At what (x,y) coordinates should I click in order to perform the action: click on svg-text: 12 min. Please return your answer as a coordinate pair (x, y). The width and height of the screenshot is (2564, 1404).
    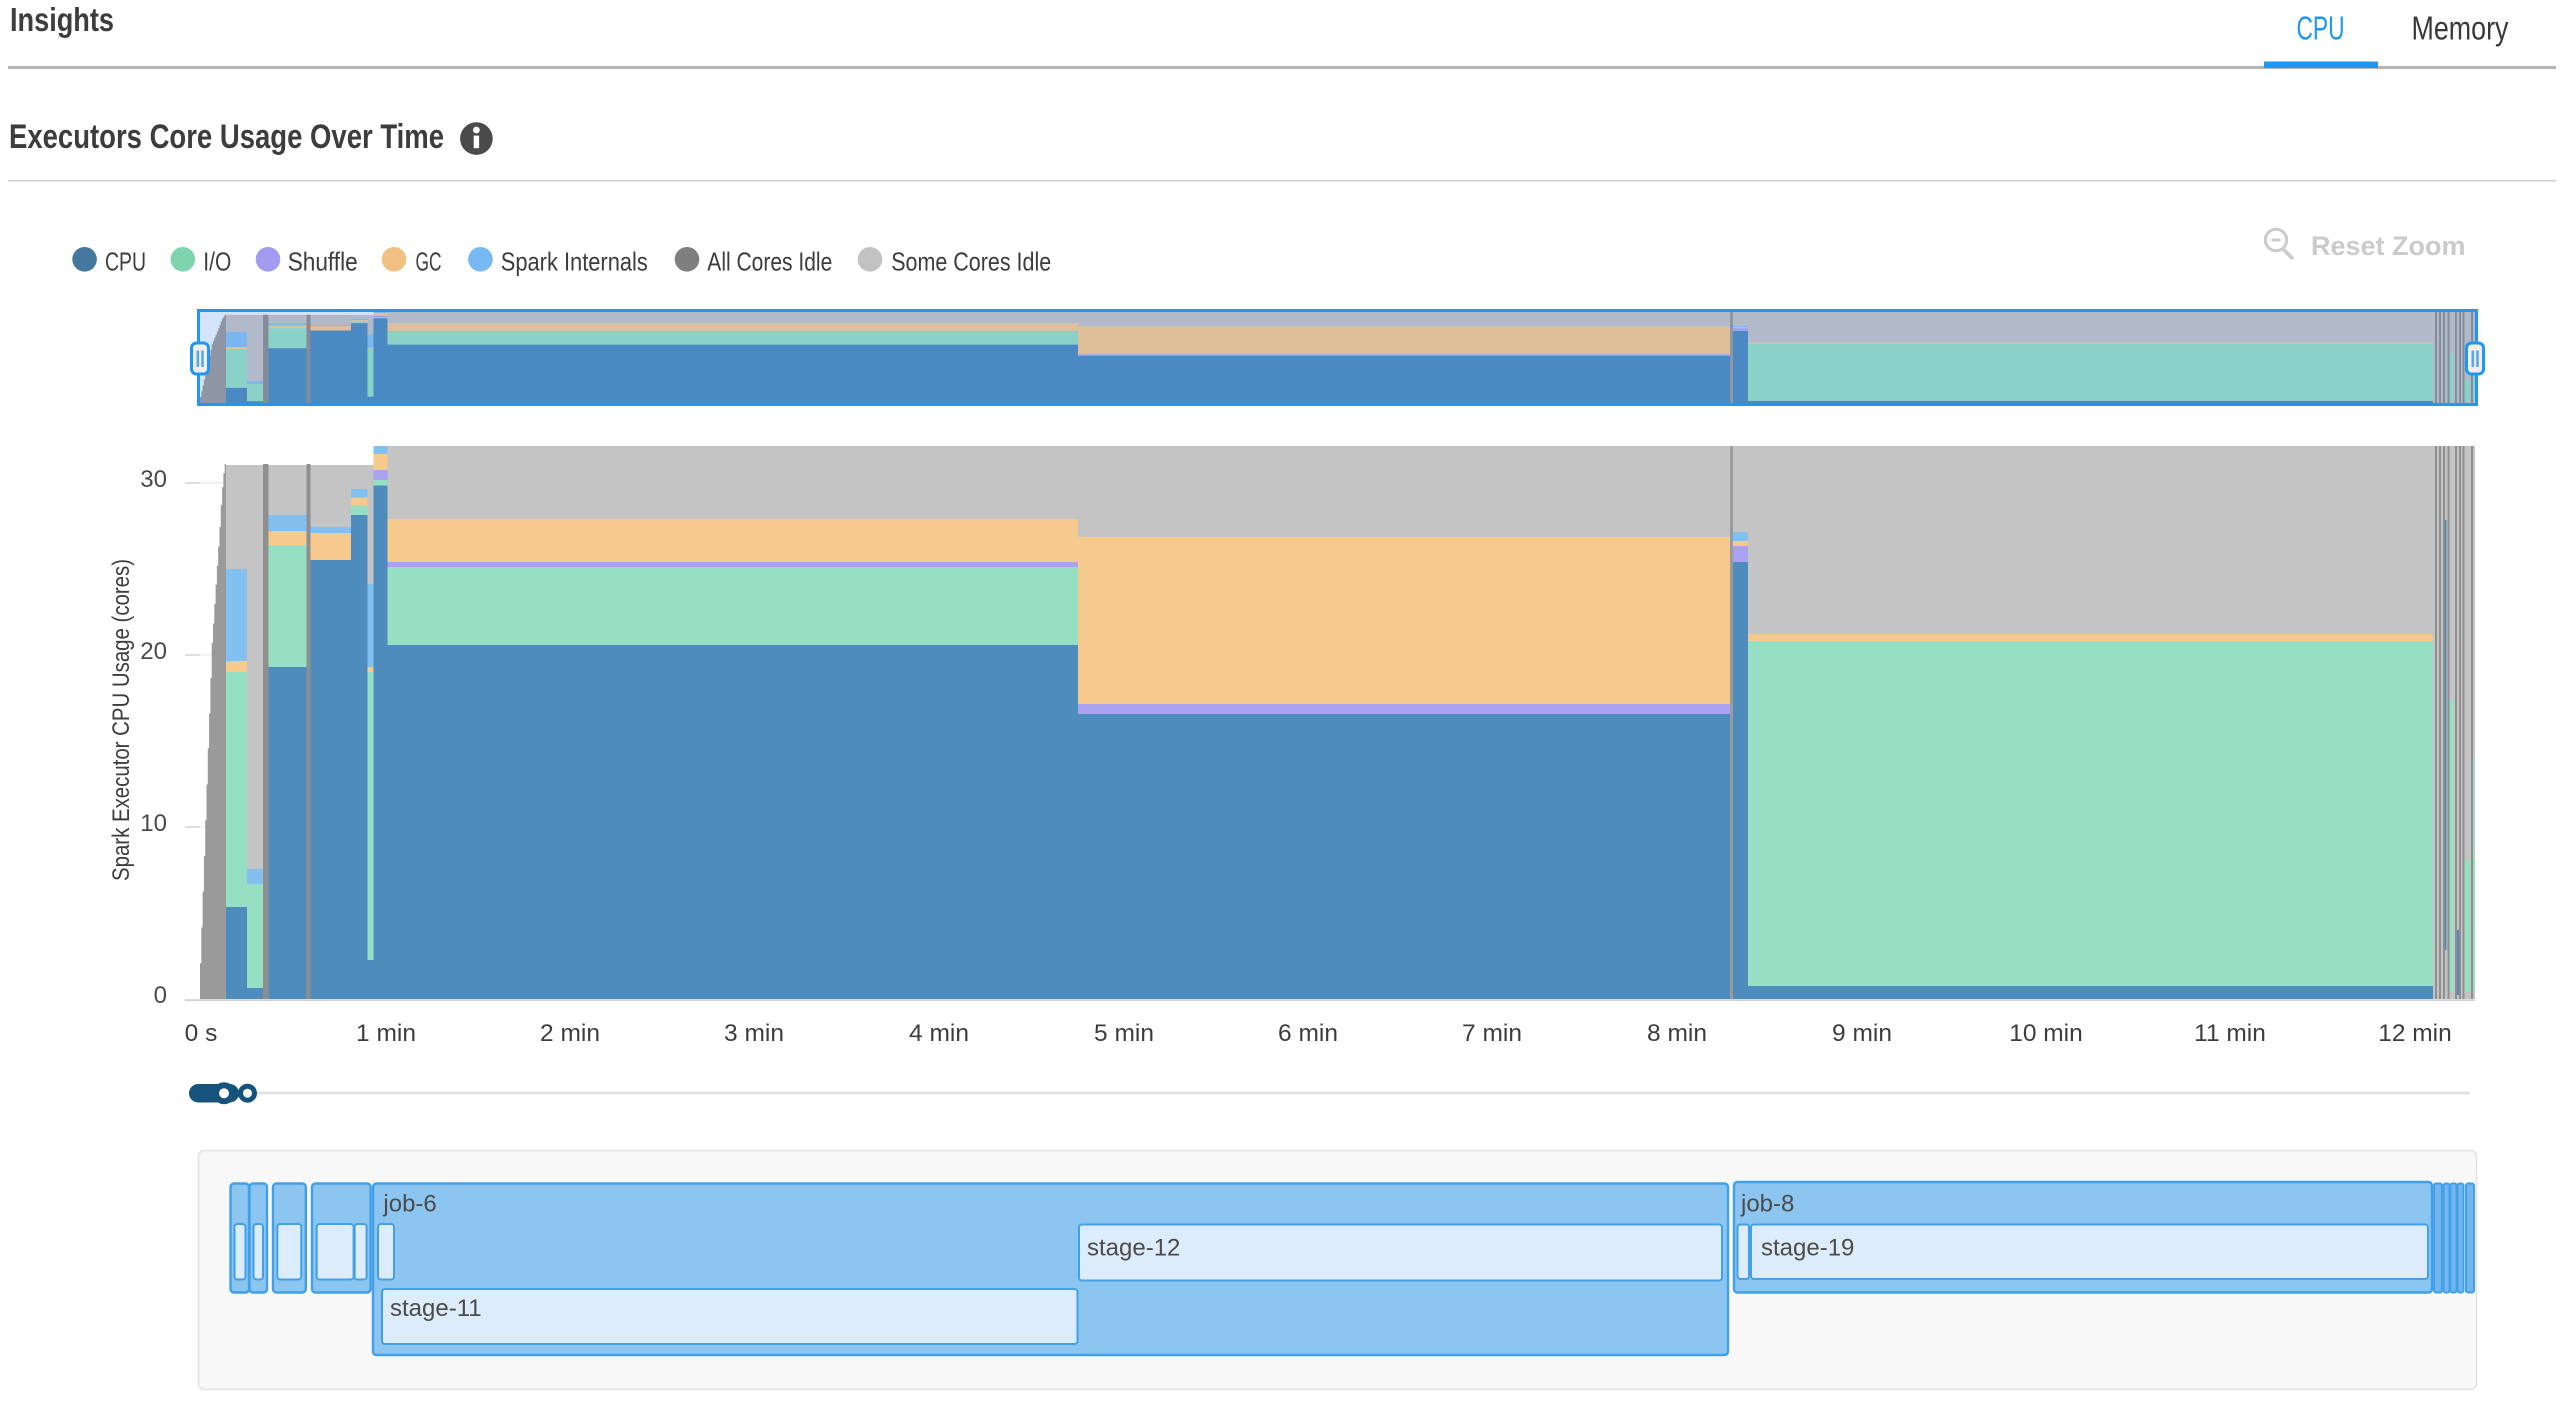
    Looking at the image, I should click on (2415, 1033).